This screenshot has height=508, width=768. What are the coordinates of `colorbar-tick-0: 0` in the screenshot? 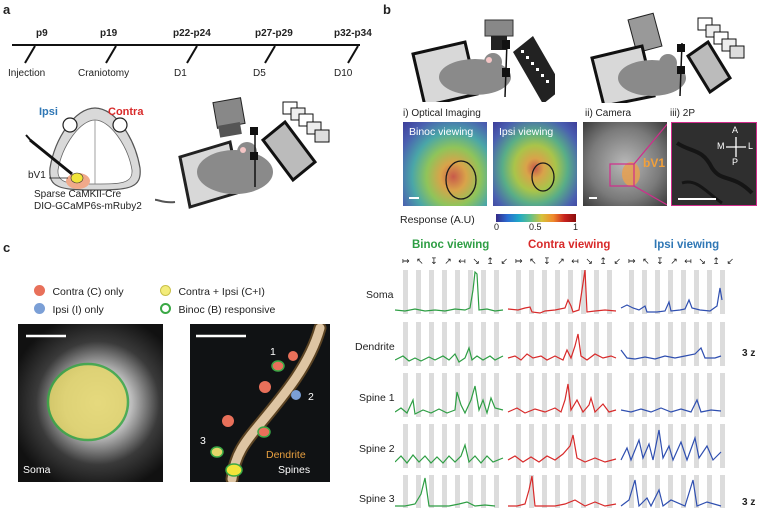 It's located at (497, 227).